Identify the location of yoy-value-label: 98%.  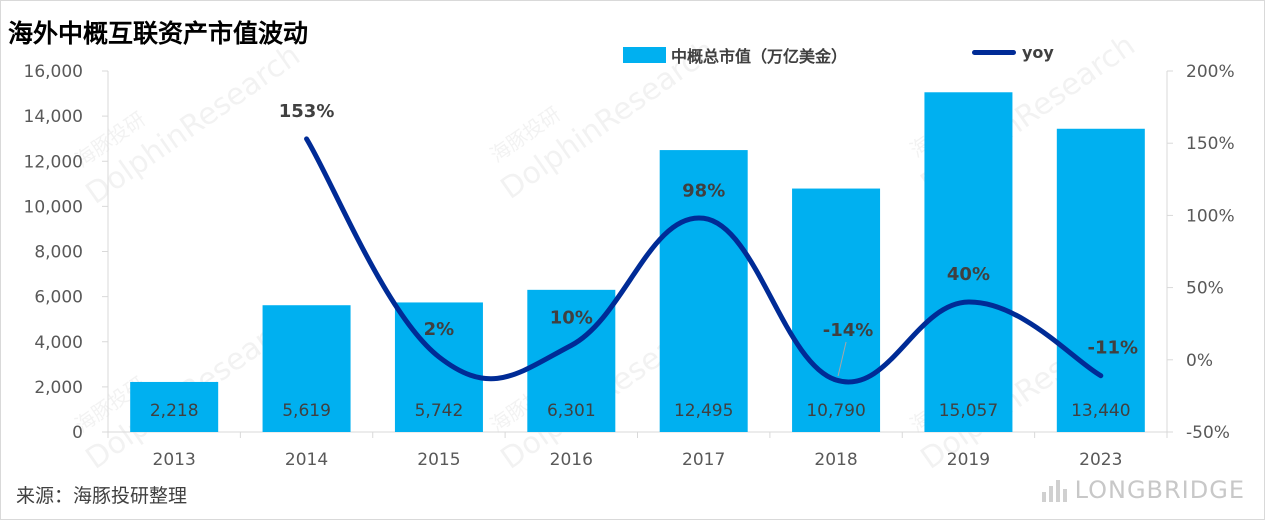
(703, 190).